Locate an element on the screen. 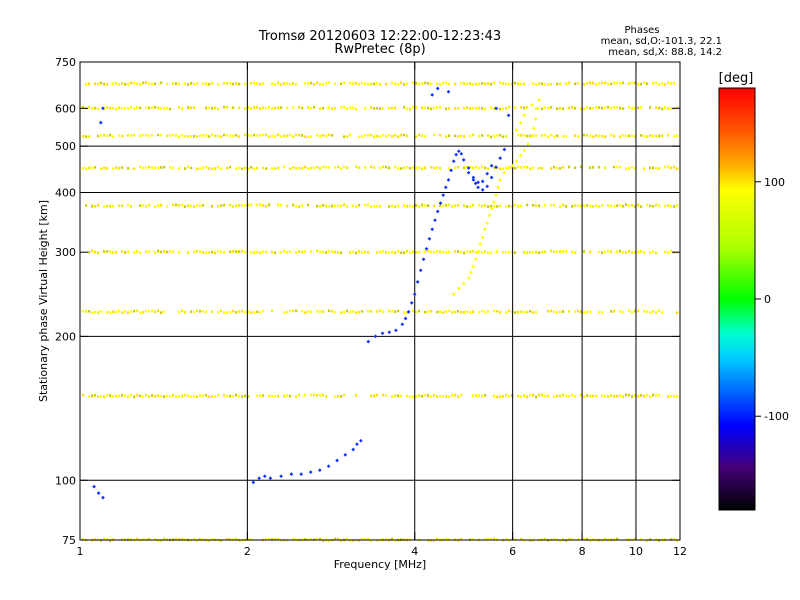  colorbar-tick-label: 100 is located at coordinates (774, 182).